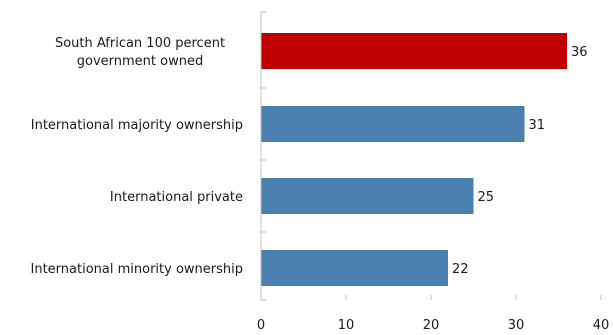 Image resolution: width=613 pixels, height=335 pixels. What do you see at coordinates (261, 325) in the screenshot?
I see `x-tick-label-0: 0` at bounding box center [261, 325].